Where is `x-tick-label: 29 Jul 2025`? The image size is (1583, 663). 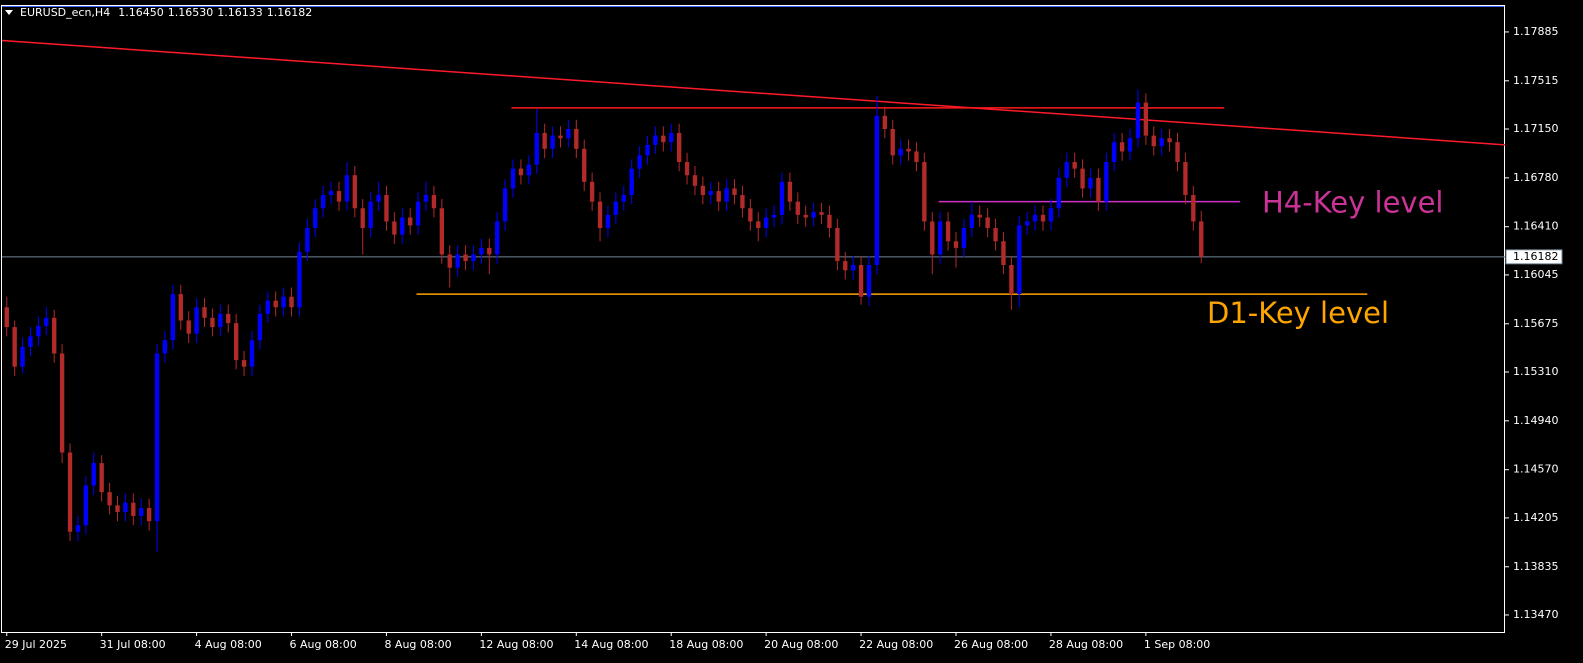
x-tick-label: 29 Jul 2025 is located at coordinates (36, 644).